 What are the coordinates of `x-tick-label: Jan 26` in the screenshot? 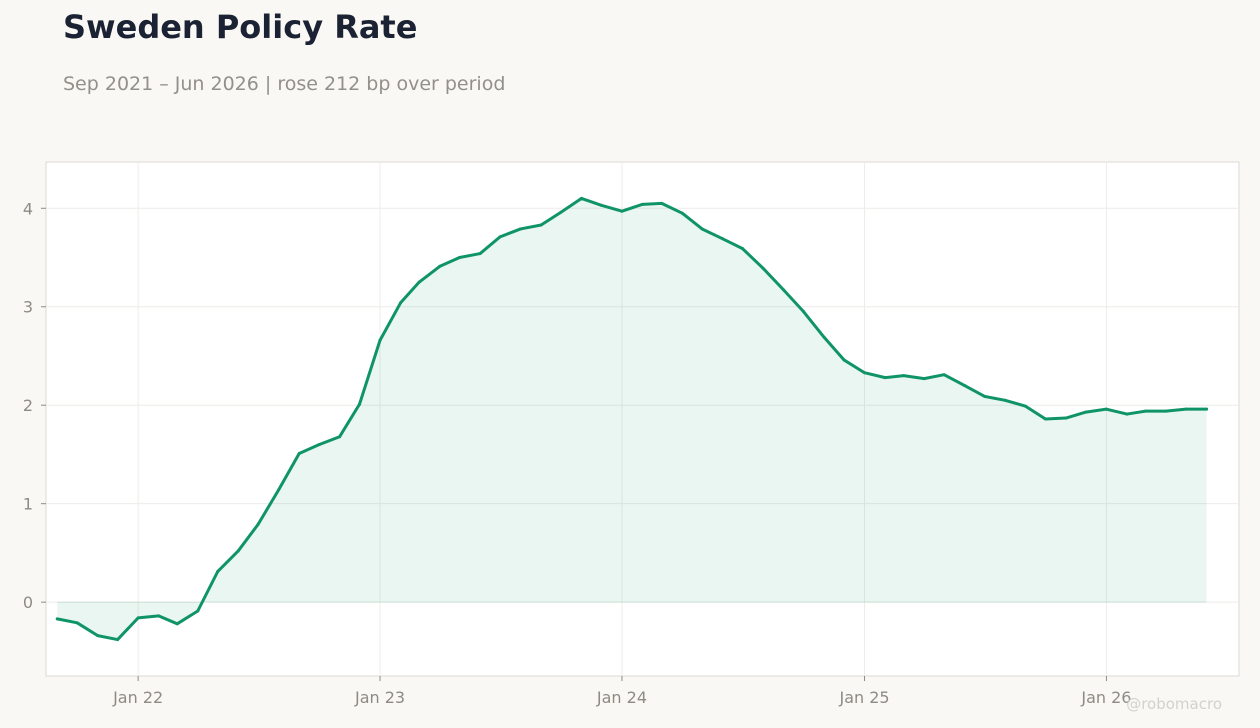 It's located at (1105, 697).